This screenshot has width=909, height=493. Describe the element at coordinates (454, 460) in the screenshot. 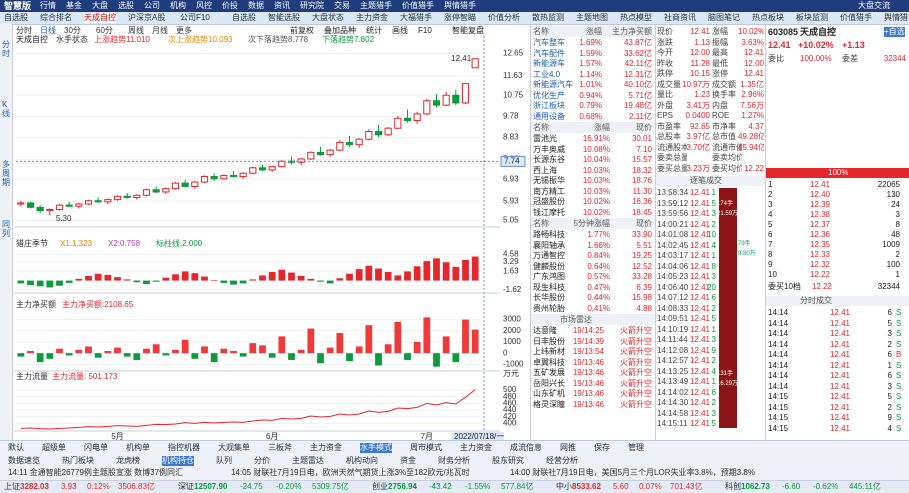

I see `info-tab: 财务分析` at that location.